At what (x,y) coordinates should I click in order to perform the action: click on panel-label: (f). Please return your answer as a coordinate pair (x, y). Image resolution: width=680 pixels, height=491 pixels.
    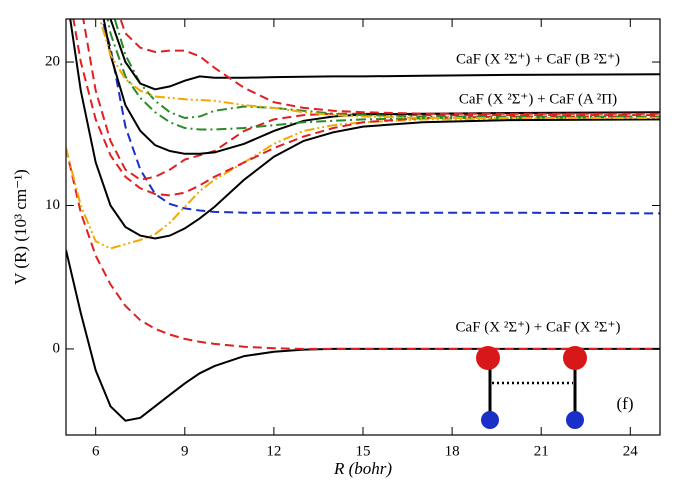
    Looking at the image, I should click on (625, 403).